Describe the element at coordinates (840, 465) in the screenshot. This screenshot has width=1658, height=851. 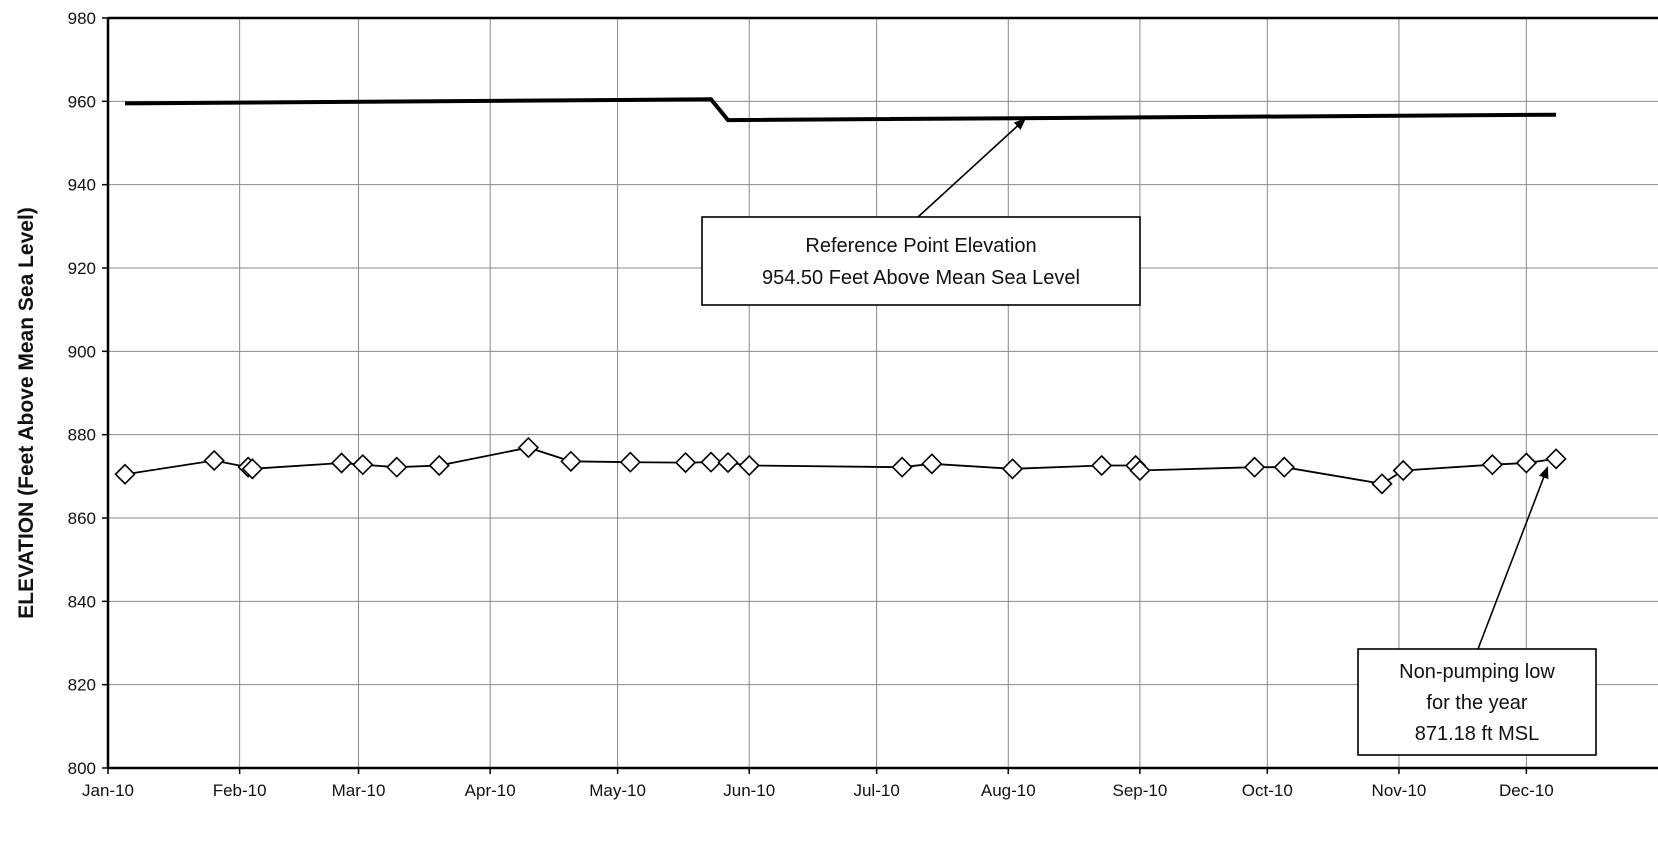
I see `water-level-line` at that location.